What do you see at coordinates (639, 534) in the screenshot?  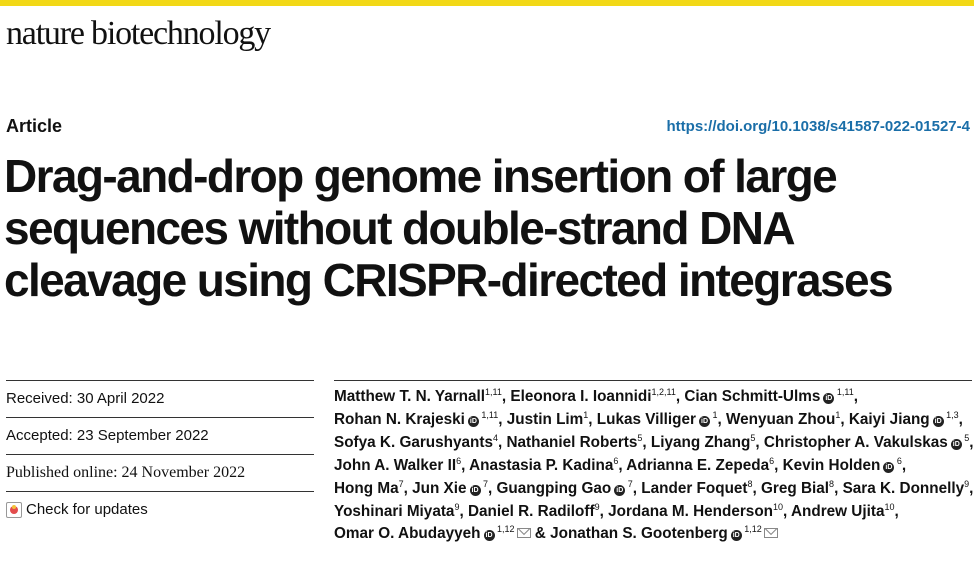 I see `author-name: Jonathan S. Gootenberg` at bounding box center [639, 534].